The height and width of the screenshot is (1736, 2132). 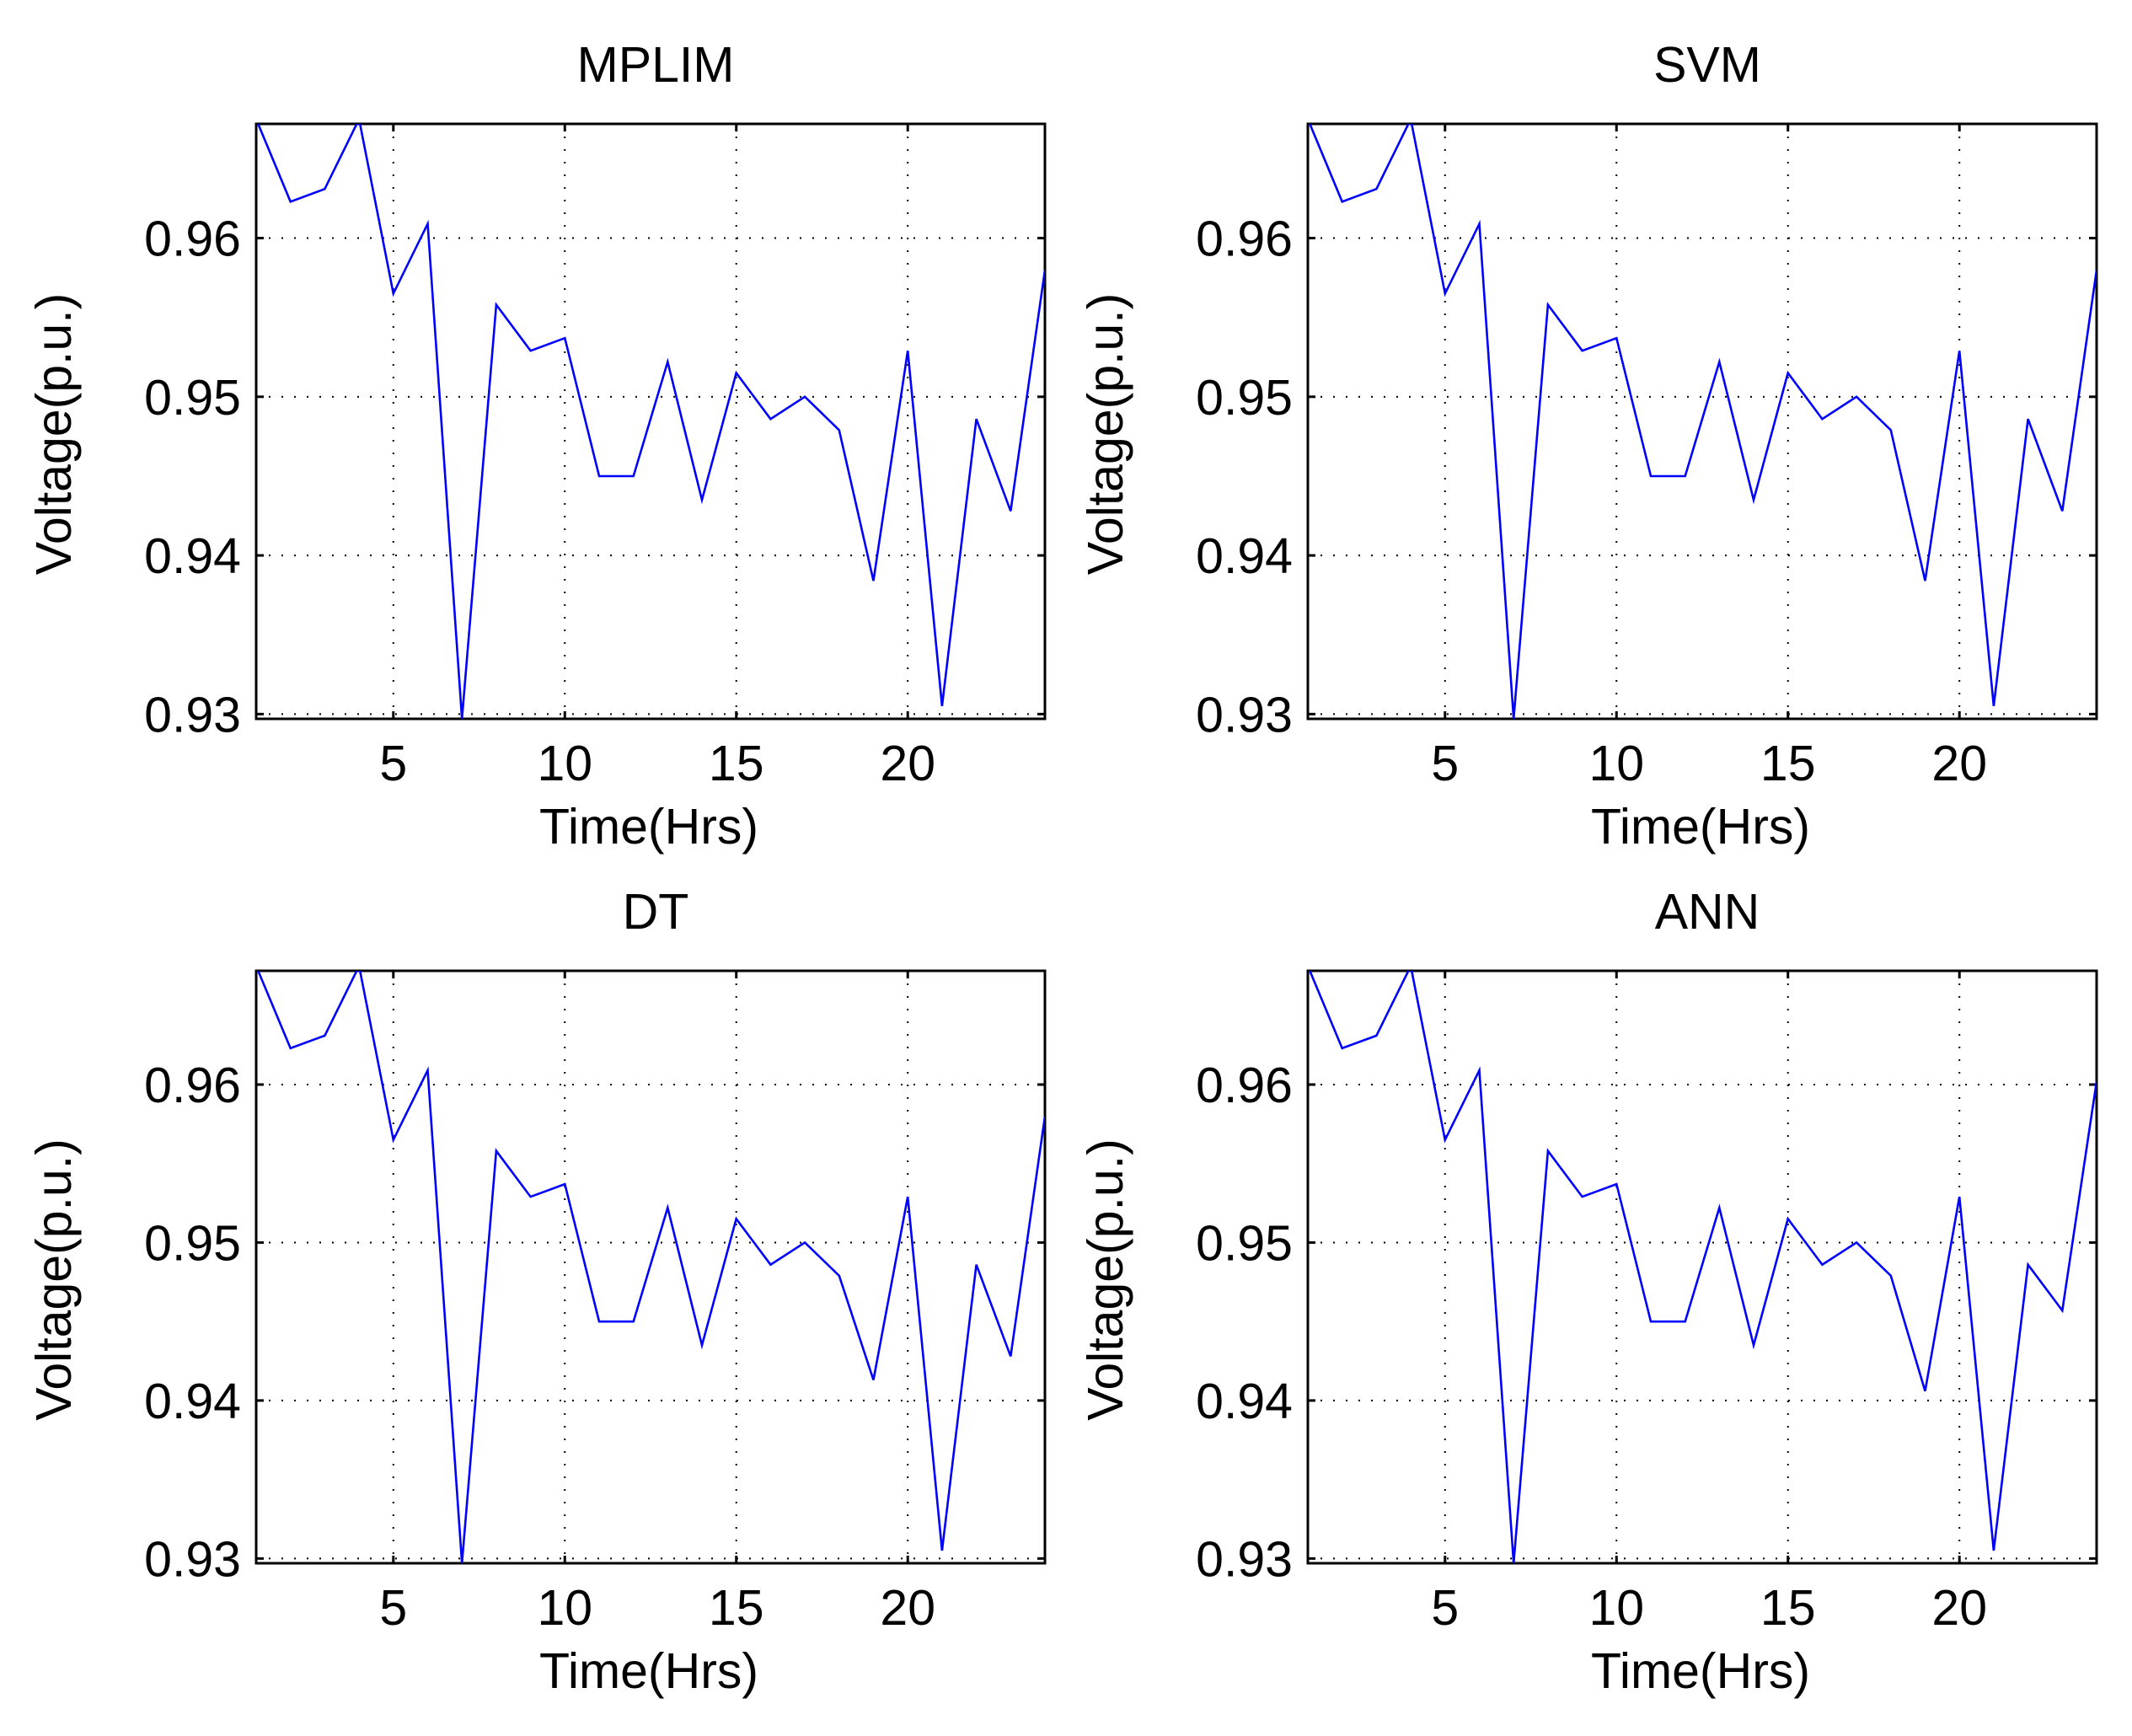 I want to click on chart-title: DT, so click(x=656, y=912).